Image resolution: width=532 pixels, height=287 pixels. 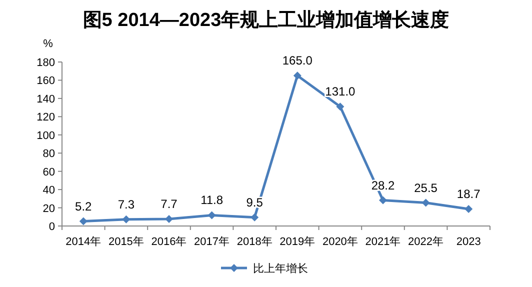 What do you see at coordinates (48, 154) in the screenshot?
I see `y-tick-label: 80` at bounding box center [48, 154].